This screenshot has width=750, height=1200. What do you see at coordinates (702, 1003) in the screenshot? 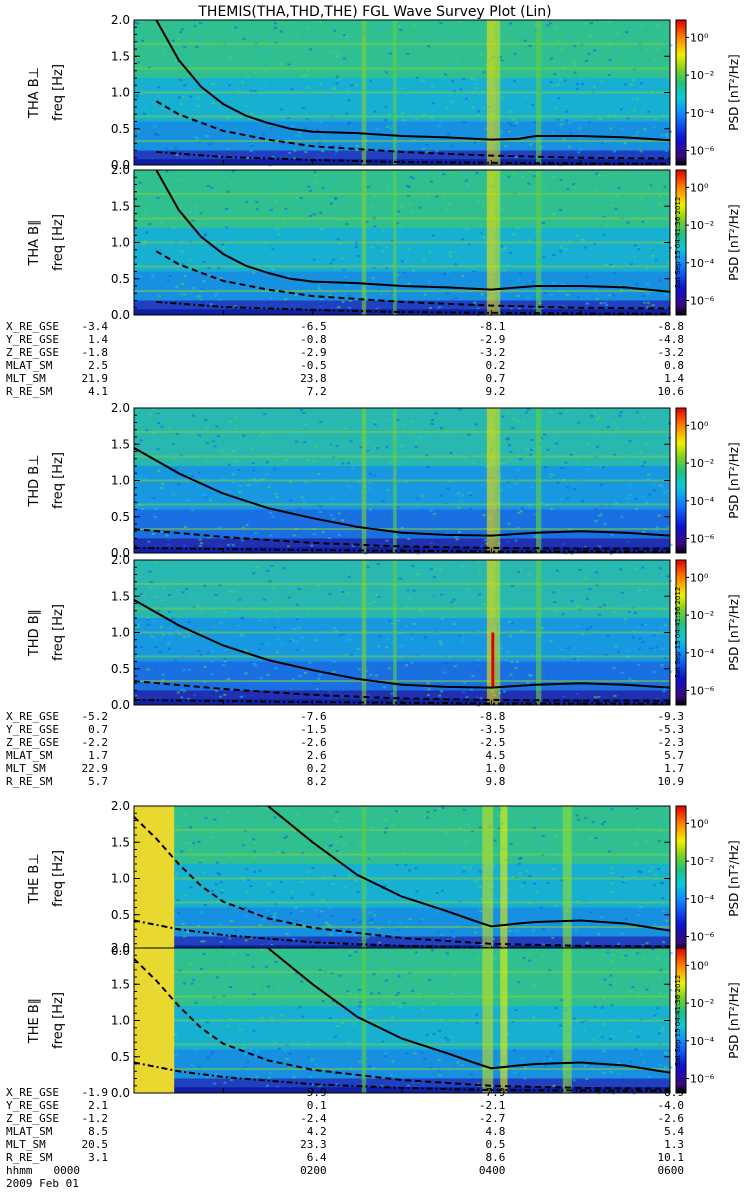
I see `colorbar-tick-label: 10⁻²` at bounding box center [702, 1003].